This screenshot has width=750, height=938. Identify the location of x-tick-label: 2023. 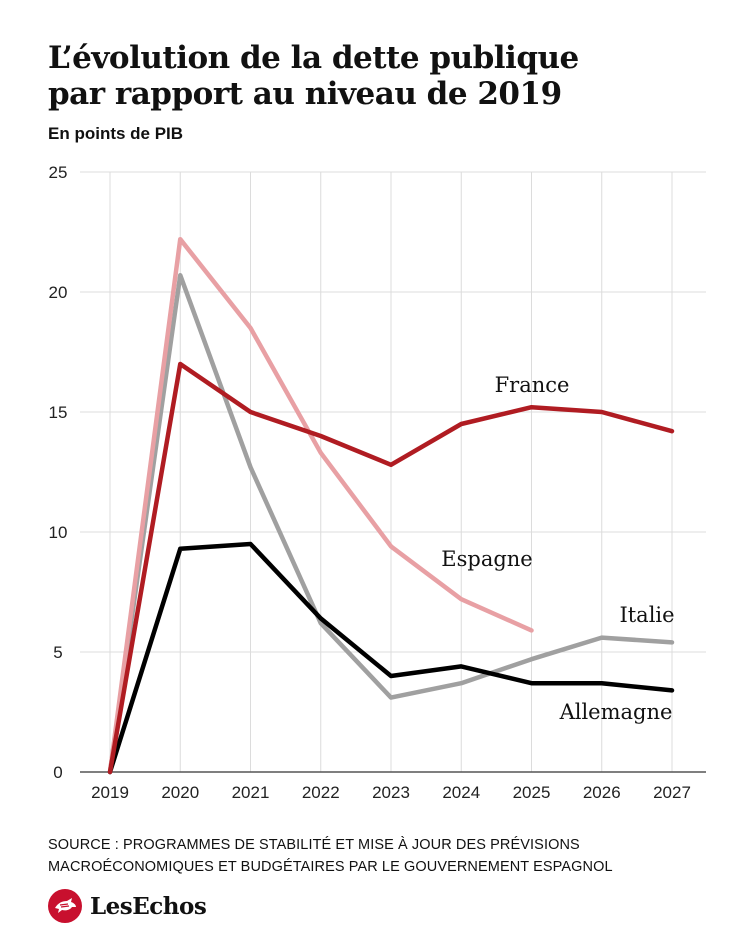
(391, 792).